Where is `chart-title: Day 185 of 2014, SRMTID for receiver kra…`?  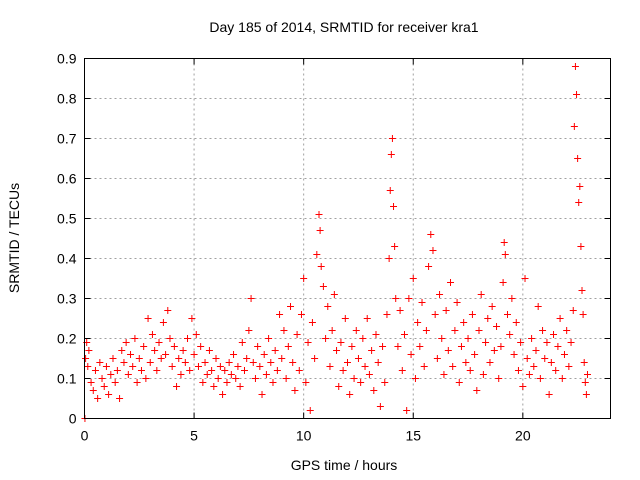 chart-title: Day 185 of 2014, SRMTID for receiver kra… is located at coordinates (343, 27).